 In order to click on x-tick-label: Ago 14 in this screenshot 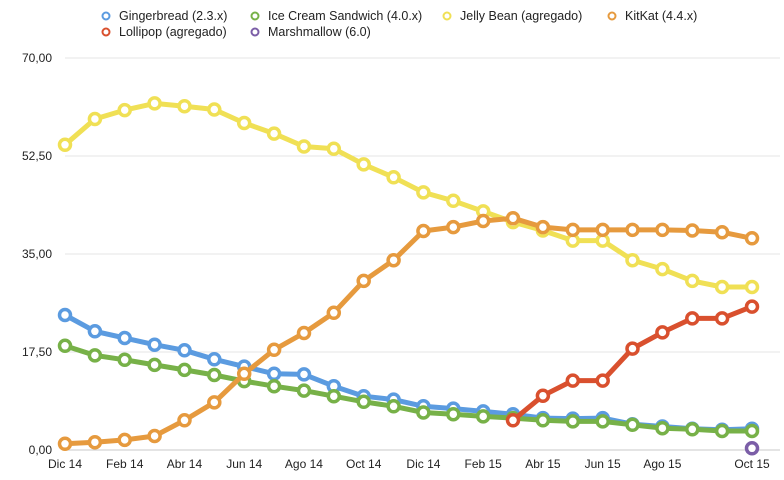, I will do `click(304, 464)`.